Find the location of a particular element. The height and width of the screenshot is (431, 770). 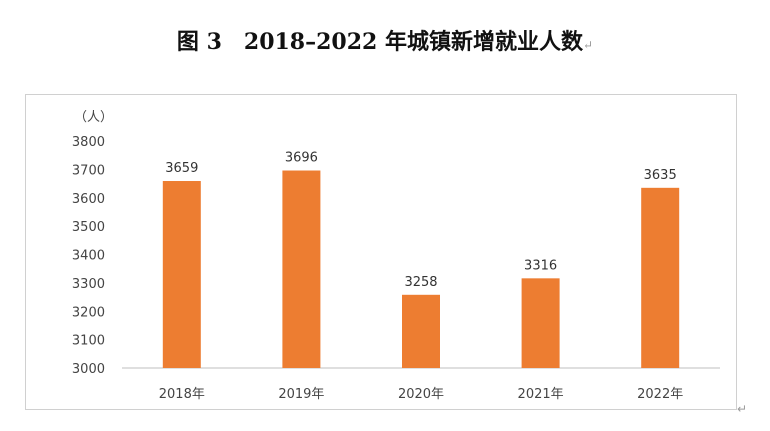

y-tick-label: 3600 is located at coordinates (88, 199).